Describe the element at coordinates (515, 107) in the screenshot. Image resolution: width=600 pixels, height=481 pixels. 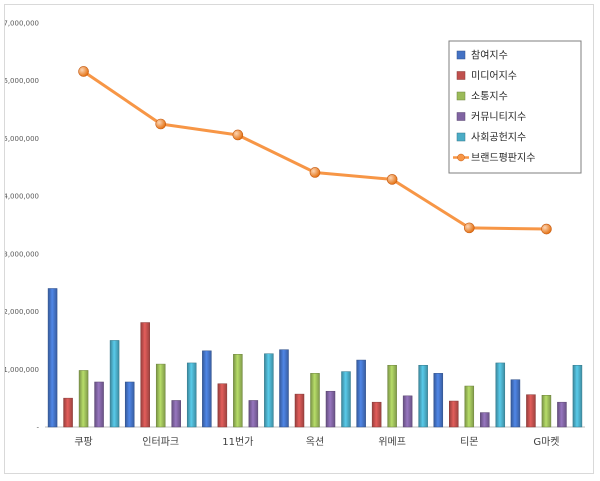
I see `legend-box` at that location.